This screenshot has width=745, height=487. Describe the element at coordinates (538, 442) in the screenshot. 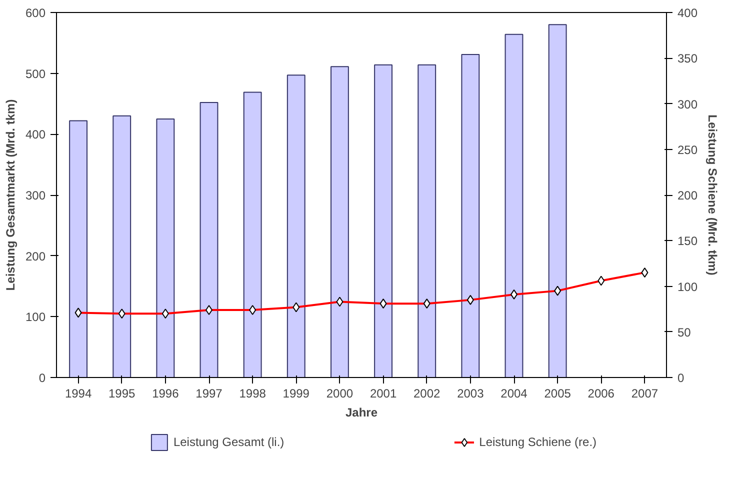

I see `legend-label: Leistung Schiene (re.)` at that location.